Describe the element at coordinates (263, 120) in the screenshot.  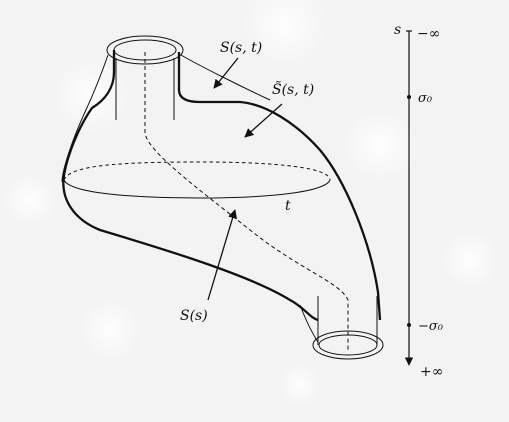
I see `arrow-s-tilde` at that location.